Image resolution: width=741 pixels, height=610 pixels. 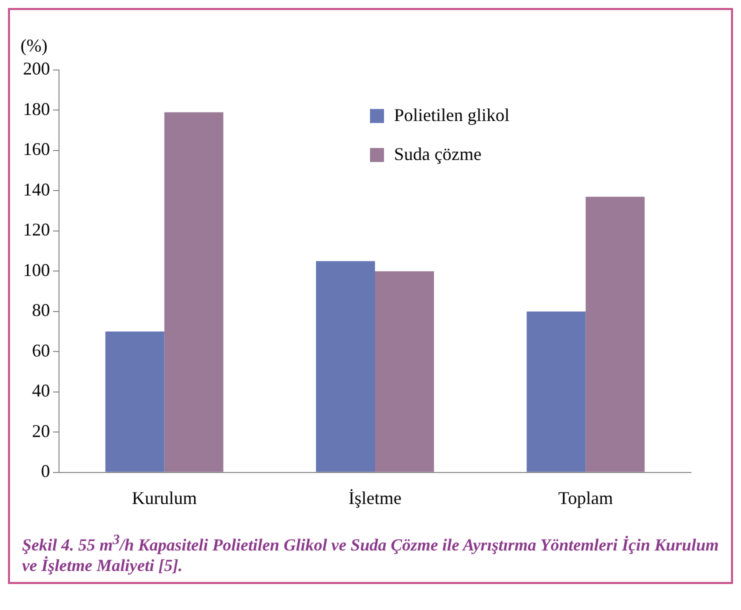 I want to click on y-axis-title: (%), so click(x=34, y=46).